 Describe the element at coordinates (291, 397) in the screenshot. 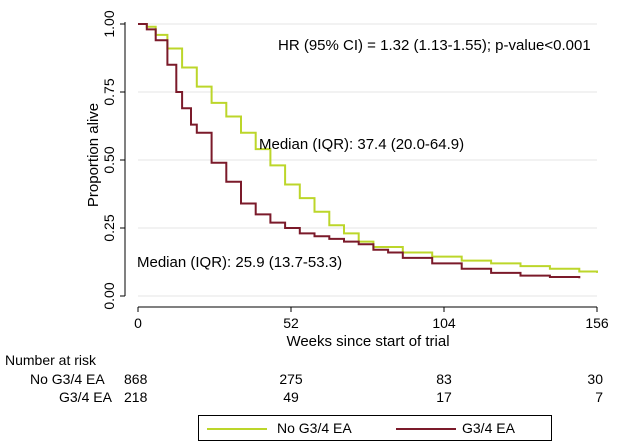

I see `risk-value: 49` at that location.